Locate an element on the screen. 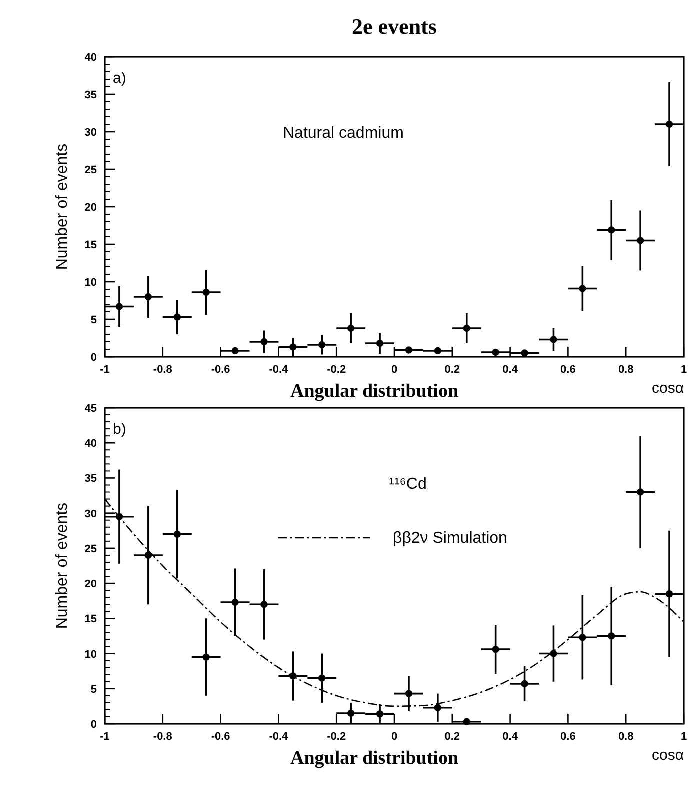 The width and height of the screenshot is (693, 810). text: ββ2ν Simulation is located at coordinates (450, 538).